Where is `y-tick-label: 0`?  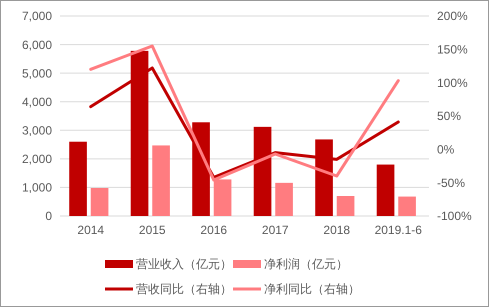
y-tick-label: 0 is located at coordinates (48, 216).